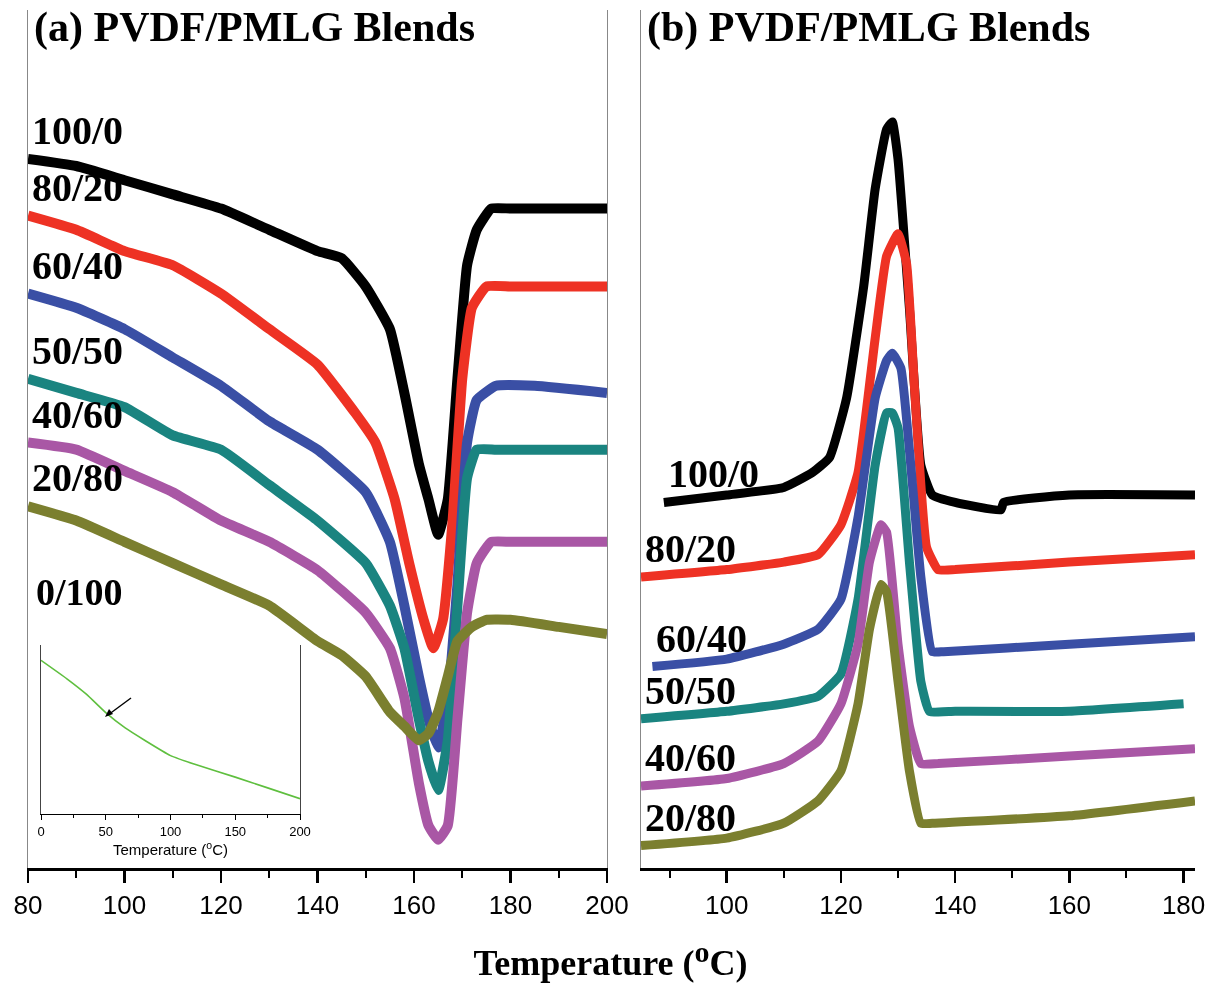  Describe the element at coordinates (254, 28) in the screenshot. I see `chart-title: (a) PVDF/PMLG Blends` at that location.